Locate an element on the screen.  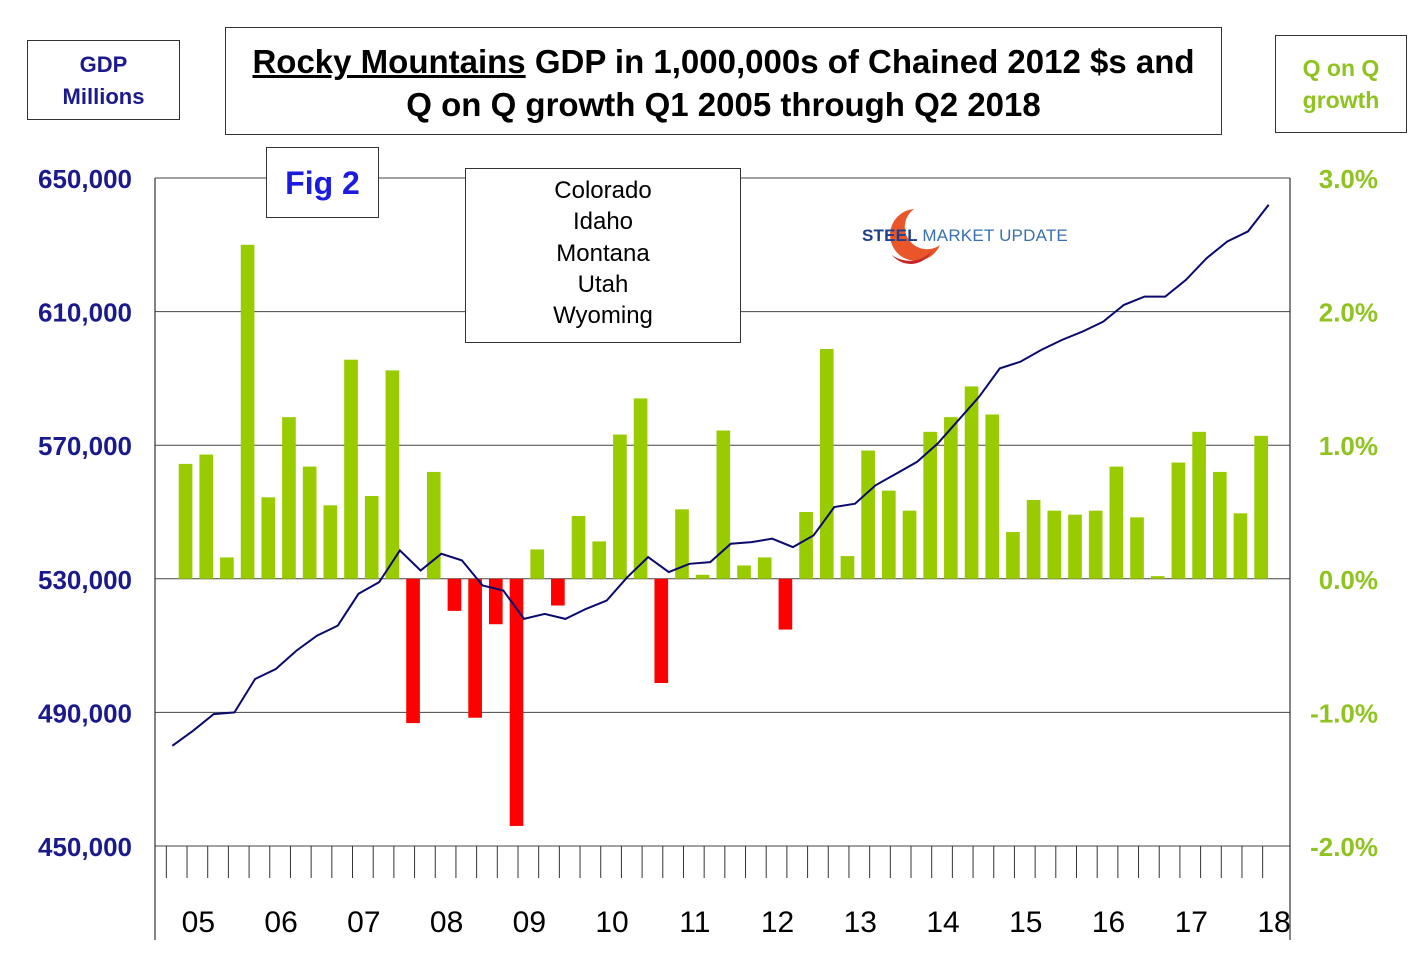
logo-text-light: MARKET UPDATE is located at coordinates (995, 235).